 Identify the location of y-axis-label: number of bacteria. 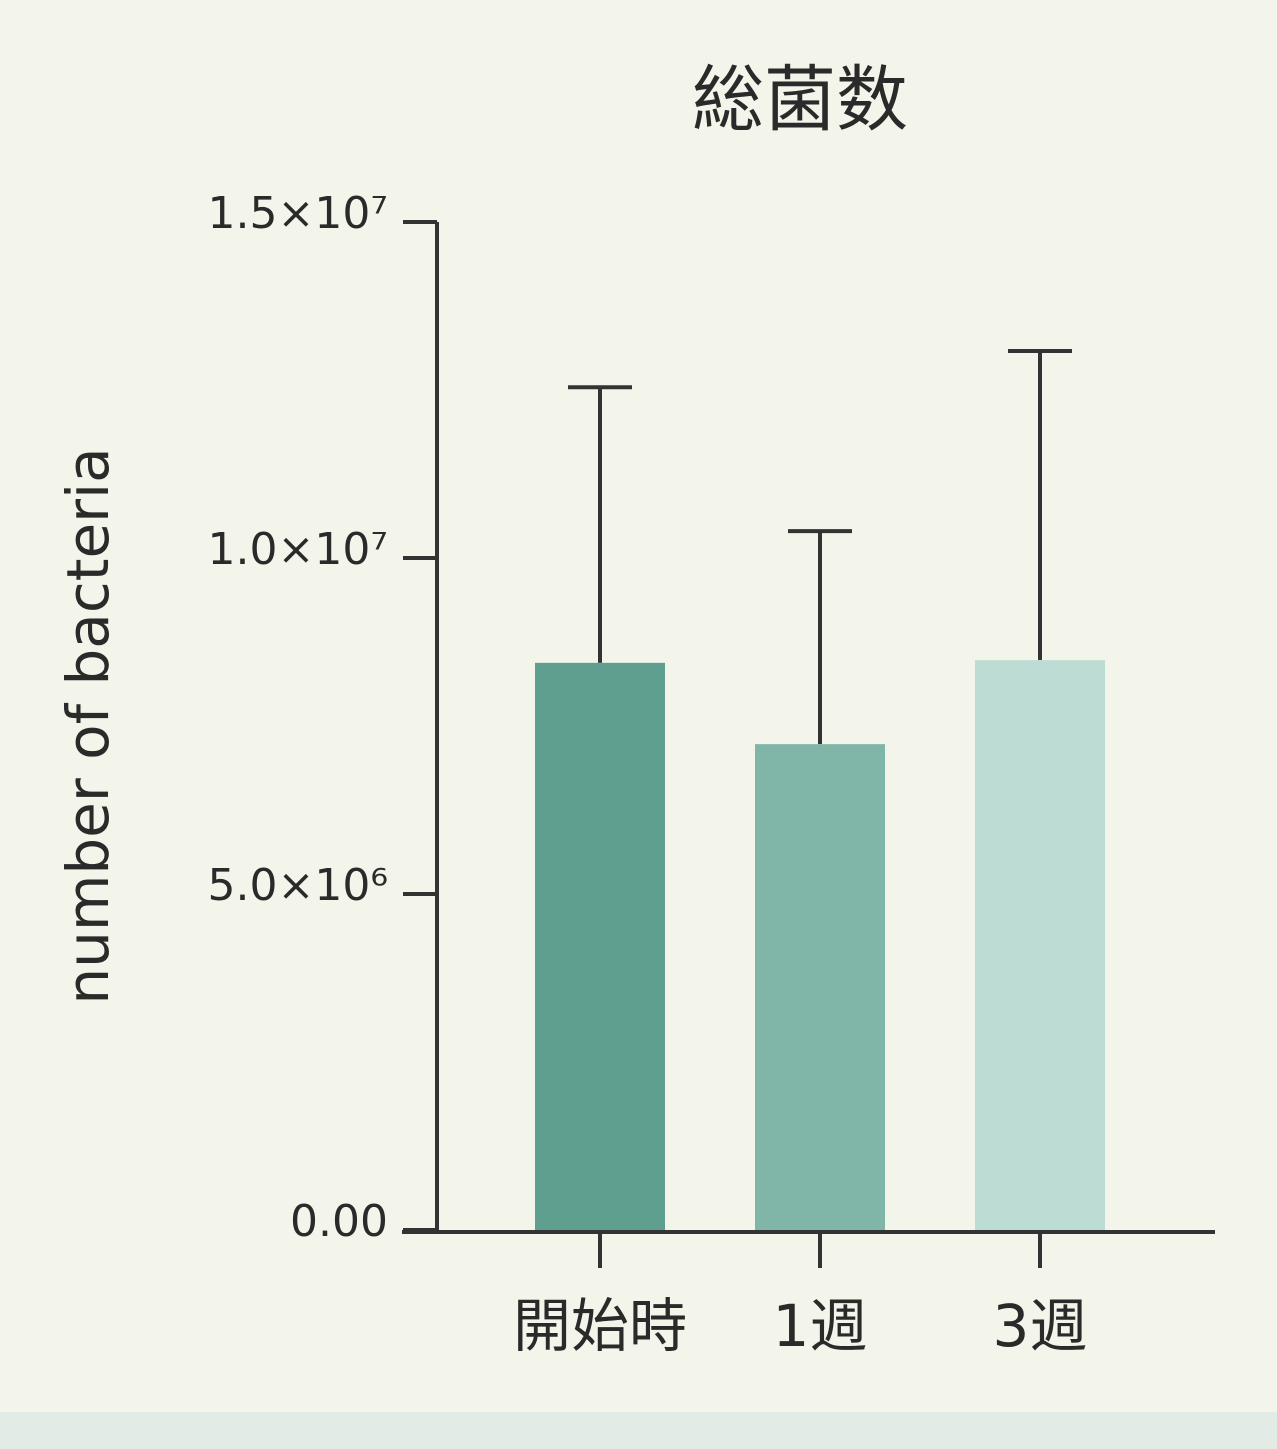
(88, 725).